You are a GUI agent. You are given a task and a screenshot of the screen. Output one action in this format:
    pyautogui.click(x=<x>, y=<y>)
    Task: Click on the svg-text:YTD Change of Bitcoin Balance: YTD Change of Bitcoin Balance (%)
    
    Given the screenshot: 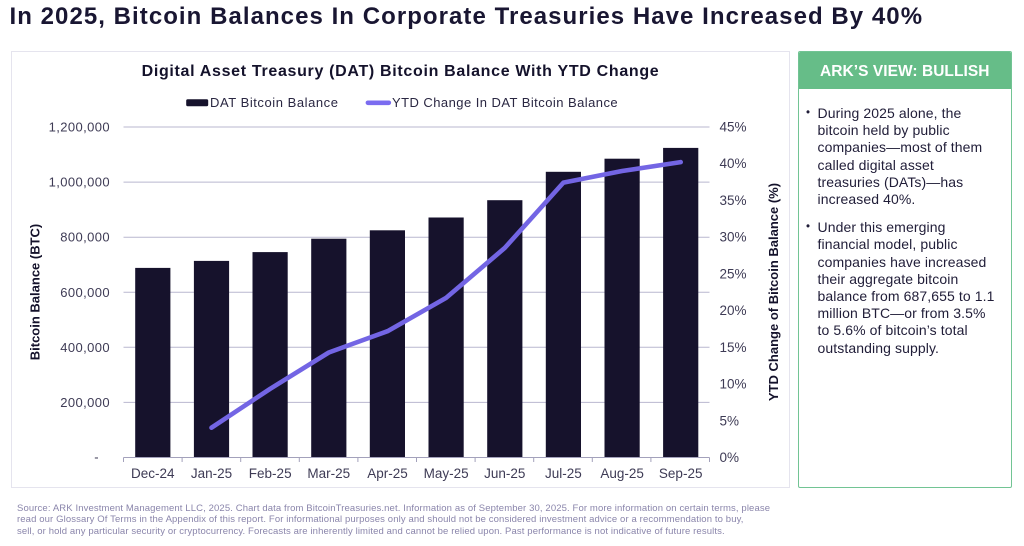 What is the action you would take?
    pyautogui.click(x=773, y=292)
    